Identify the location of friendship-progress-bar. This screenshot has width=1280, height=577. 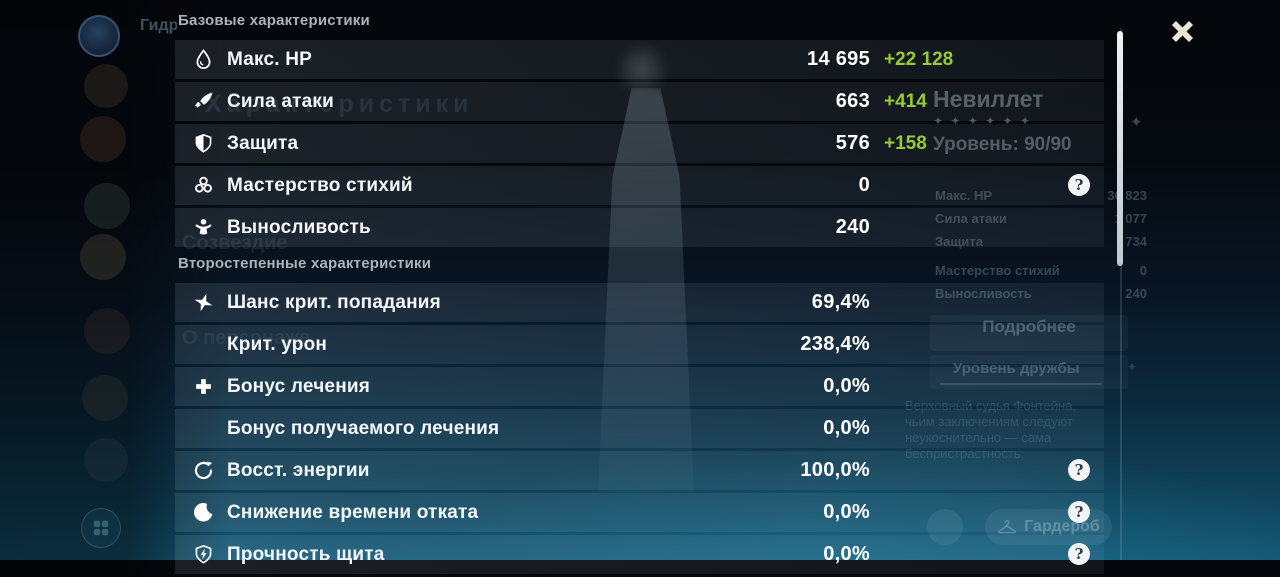
(1021, 384).